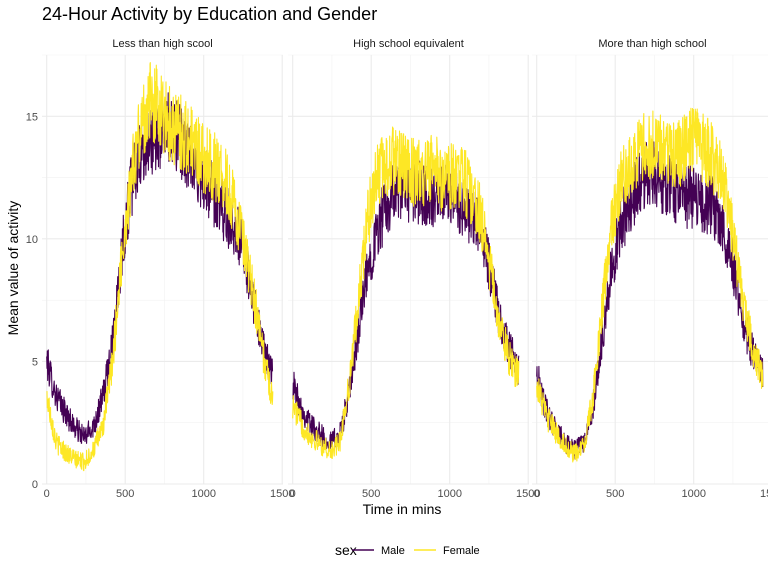  I want to click on y-tick-label: 15, so click(32, 117).